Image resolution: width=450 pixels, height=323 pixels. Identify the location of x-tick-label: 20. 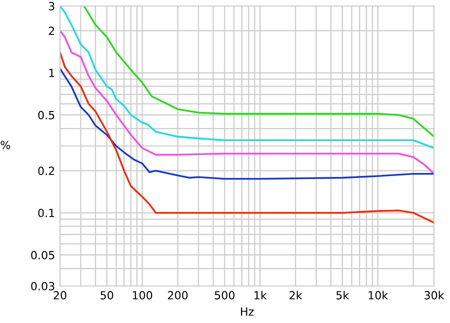
(60, 295).